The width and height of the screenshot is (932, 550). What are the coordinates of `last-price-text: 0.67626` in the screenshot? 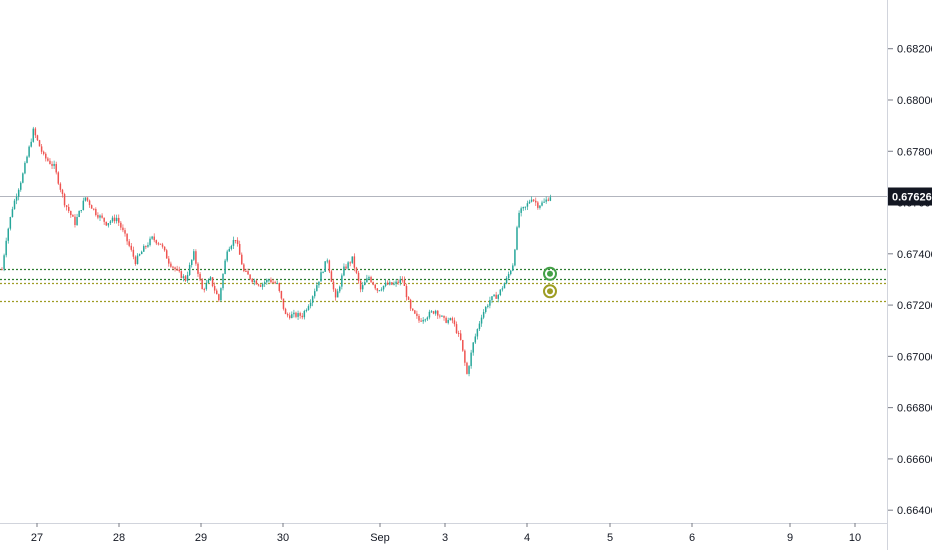 It's located at (912, 198).